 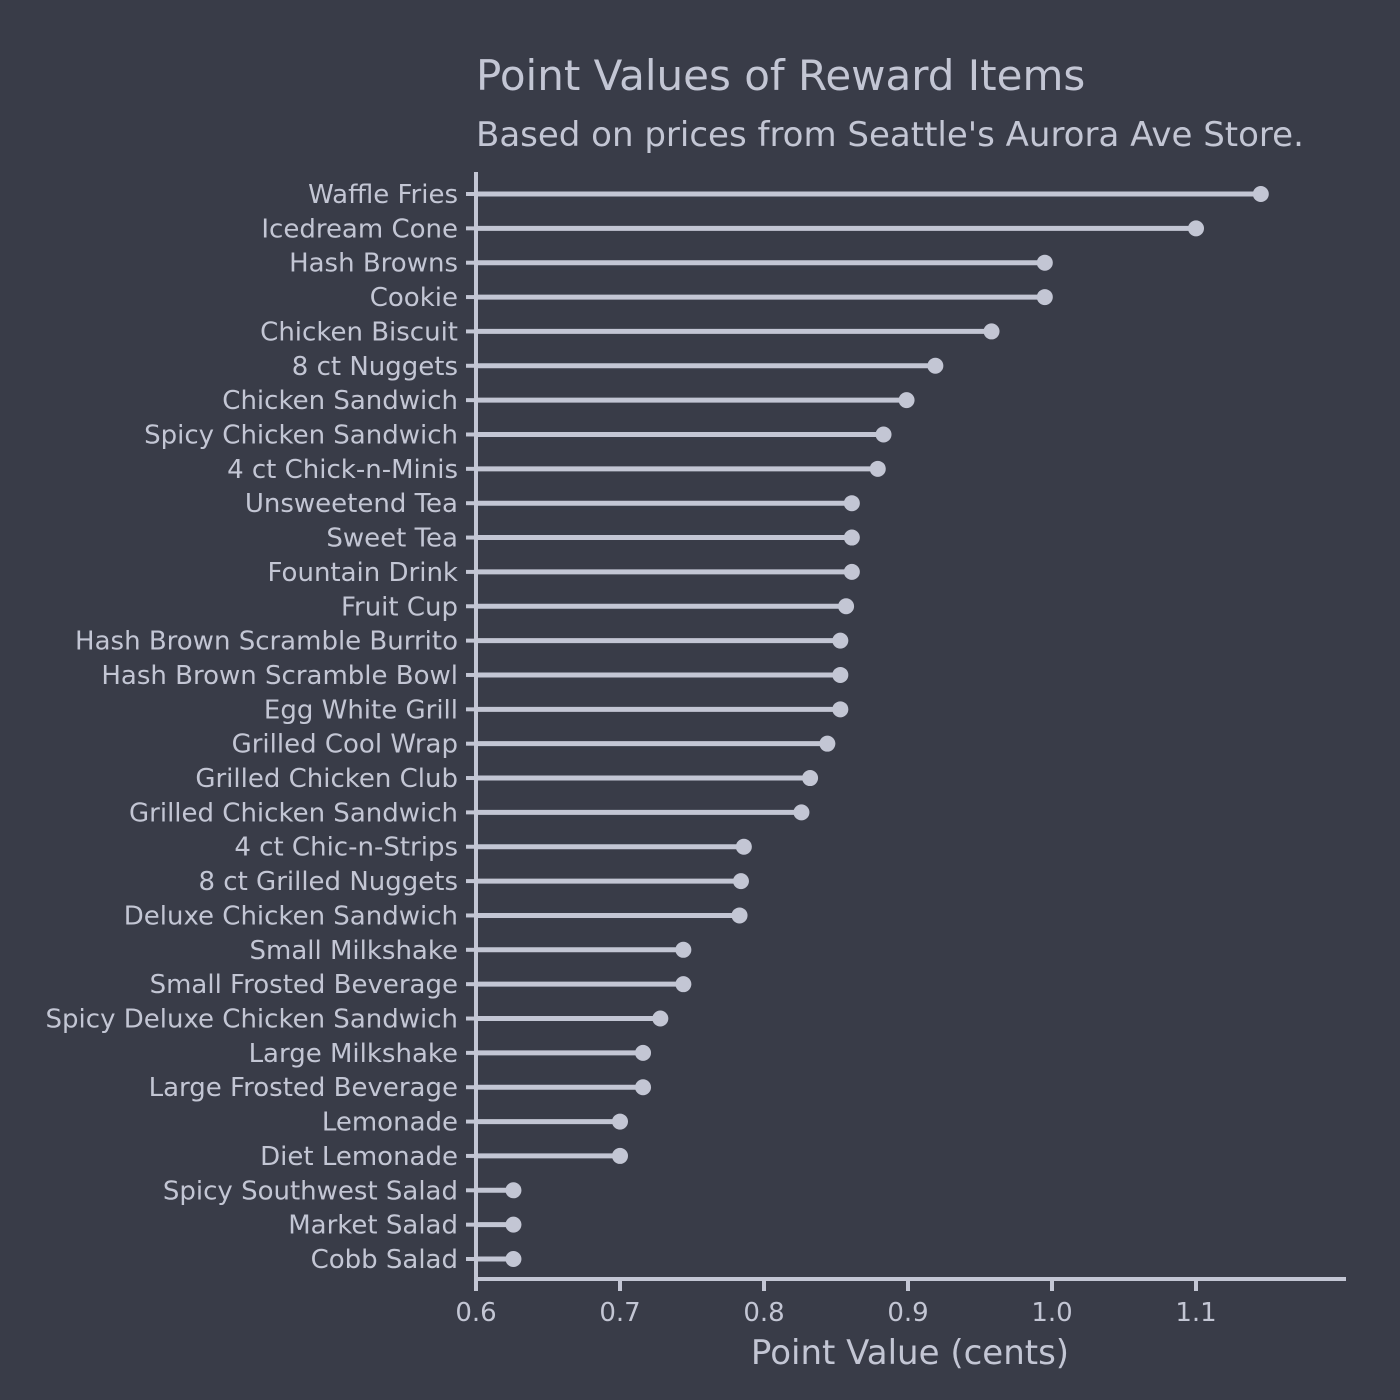 I want to click on category-label: 4 ct Chick-n-Minis, so click(x=342, y=470).